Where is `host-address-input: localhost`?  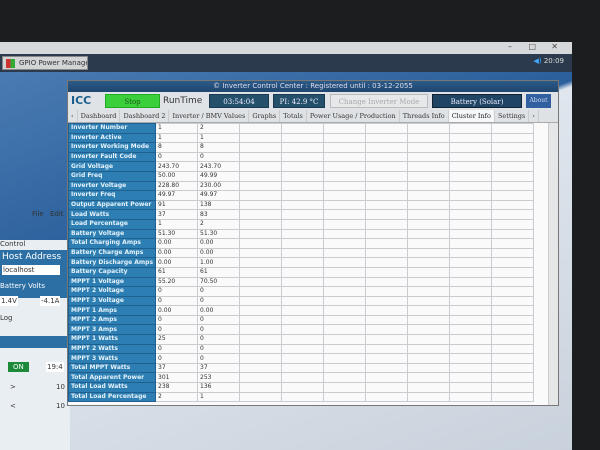
host-address-input: localhost is located at coordinates (31, 270).